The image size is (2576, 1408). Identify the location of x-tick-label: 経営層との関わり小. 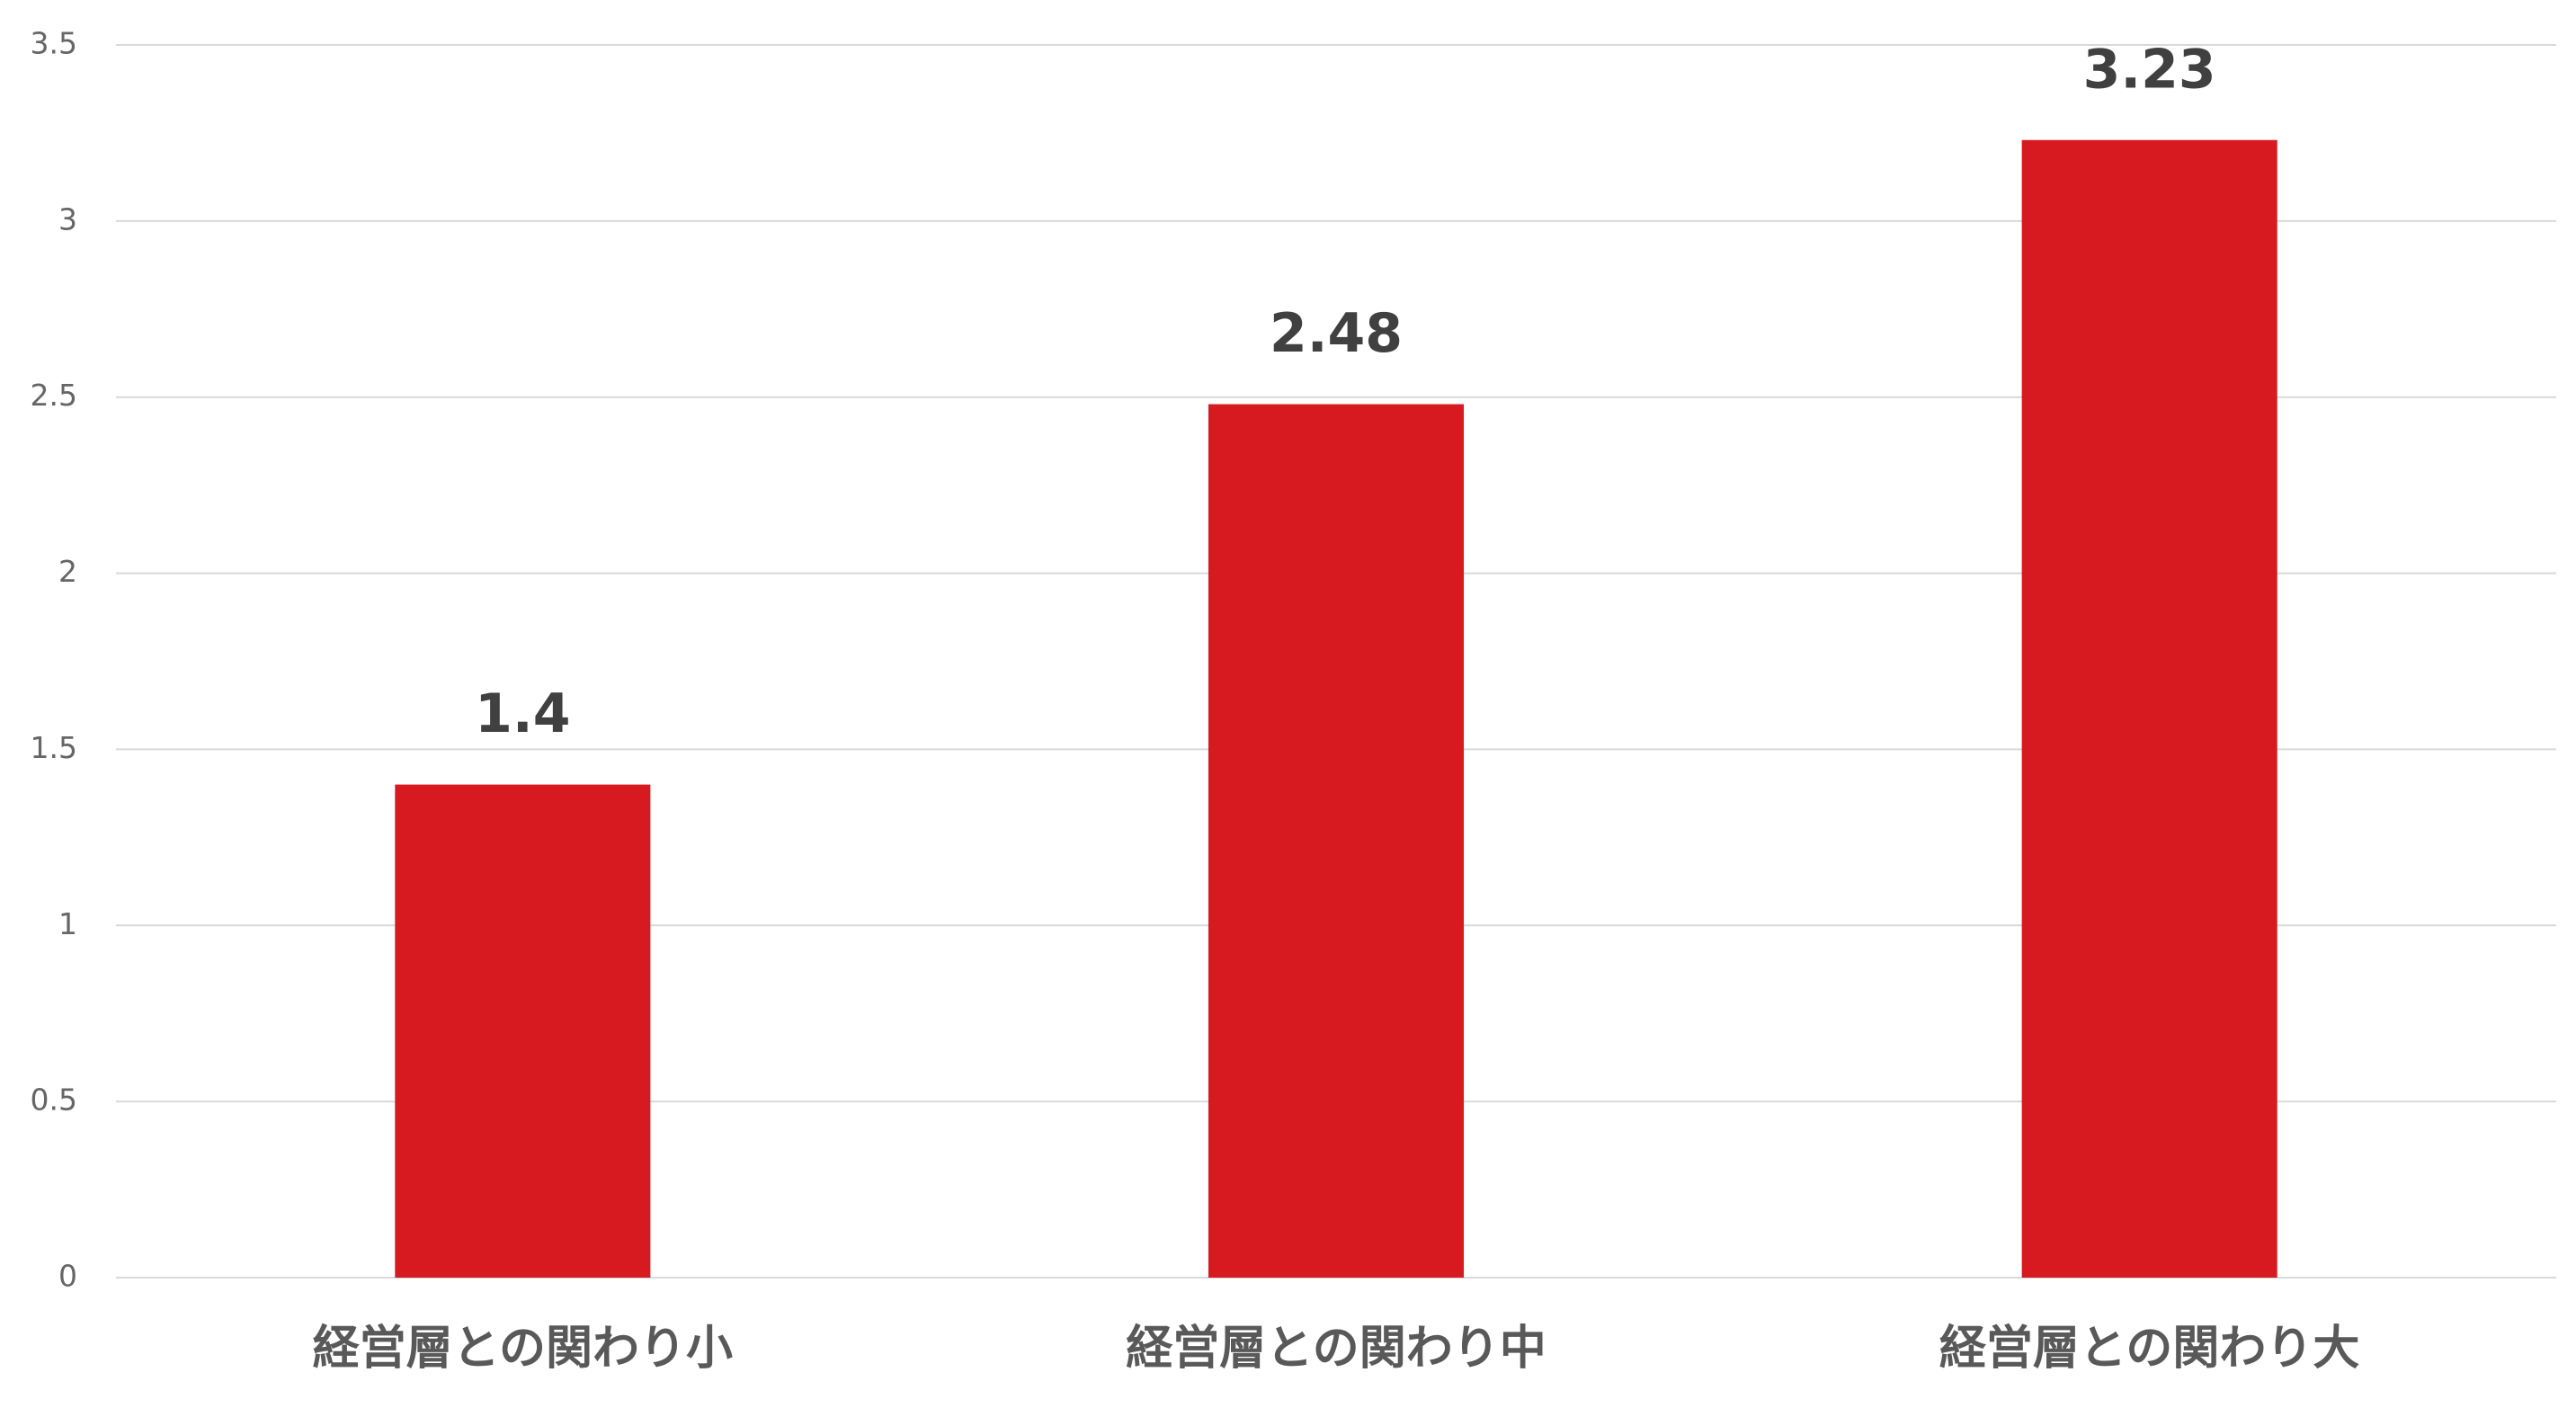
(523, 1349).